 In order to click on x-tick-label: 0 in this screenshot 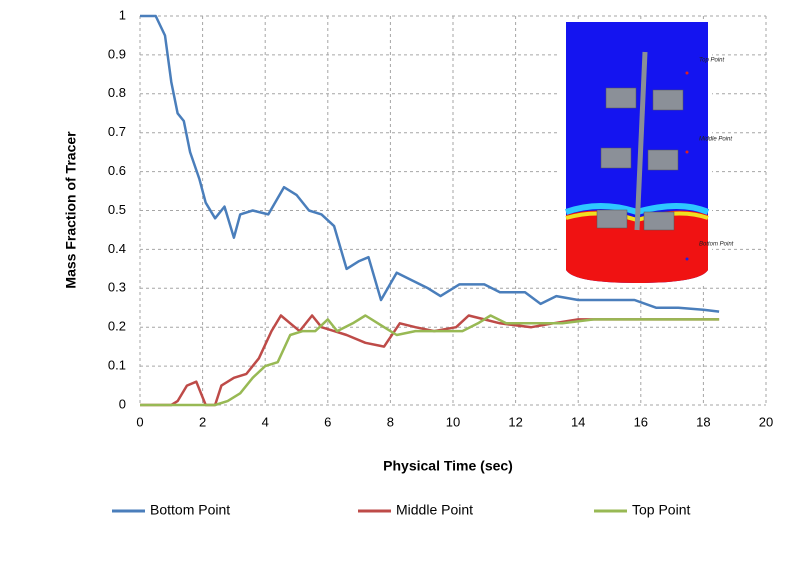, I will do `click(139, 421)`.